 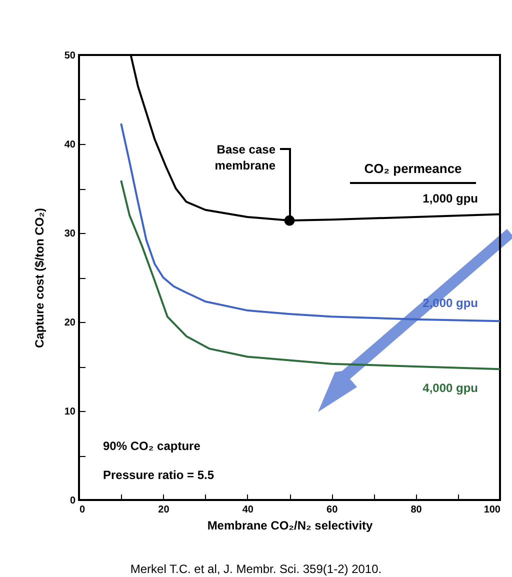 I want to click on x-tick-label: 80, so click(x=416, y=510).